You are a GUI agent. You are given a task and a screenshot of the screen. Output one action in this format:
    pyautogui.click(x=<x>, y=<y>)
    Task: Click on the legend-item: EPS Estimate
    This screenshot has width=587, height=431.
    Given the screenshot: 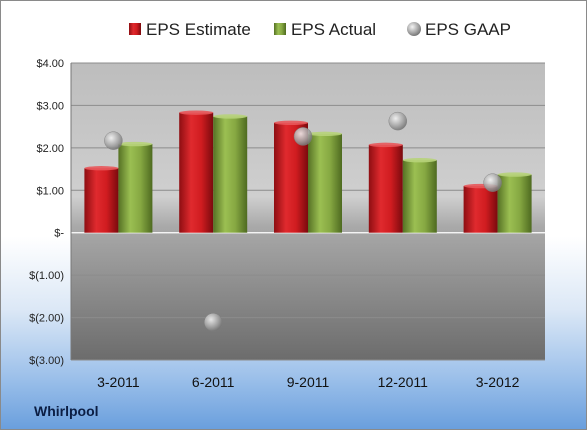 What is the action you would take?
    pyautogui.click(x=190, y=29)
    